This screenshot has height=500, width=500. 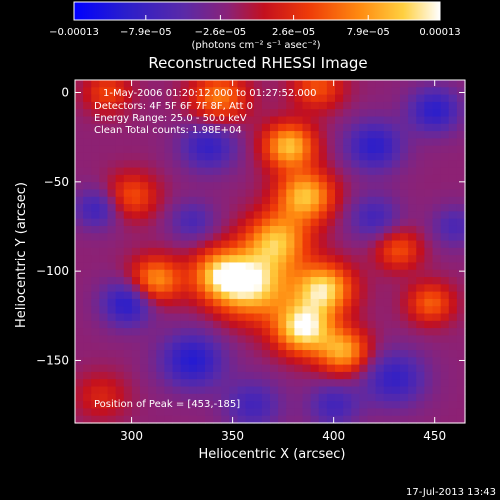 What do you see at coordinates (257, 11) in the screenshot?
I see `colorbar-frame` at bounding box center [257, 11].